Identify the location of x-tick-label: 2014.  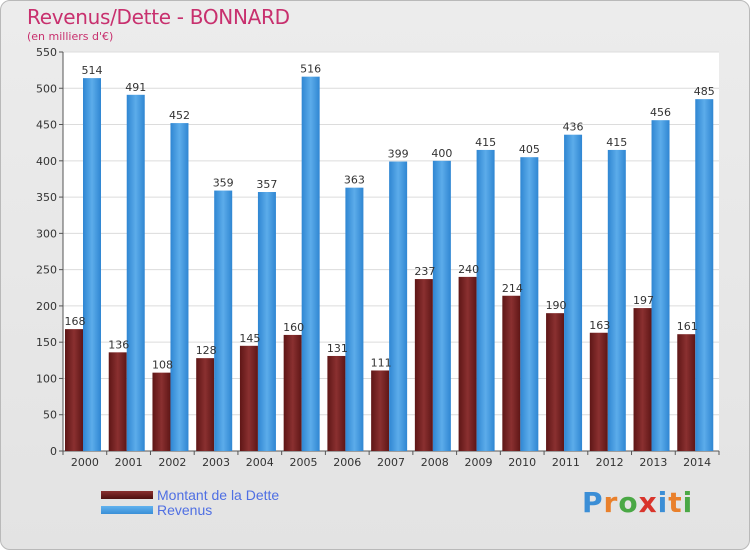
(697, 462).